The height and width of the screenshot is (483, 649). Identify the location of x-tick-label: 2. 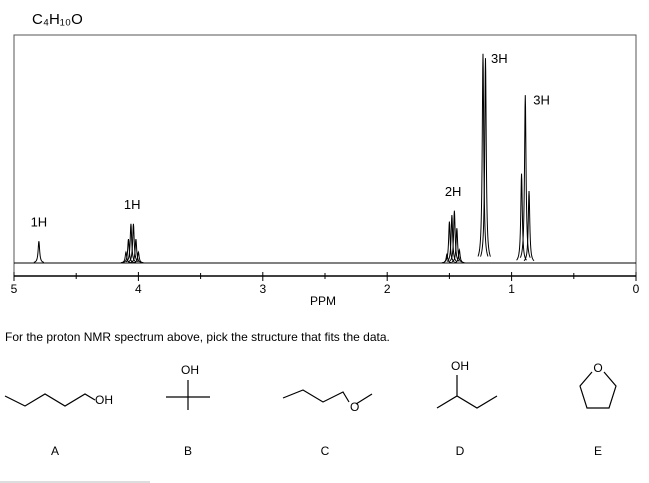
(387, 289).